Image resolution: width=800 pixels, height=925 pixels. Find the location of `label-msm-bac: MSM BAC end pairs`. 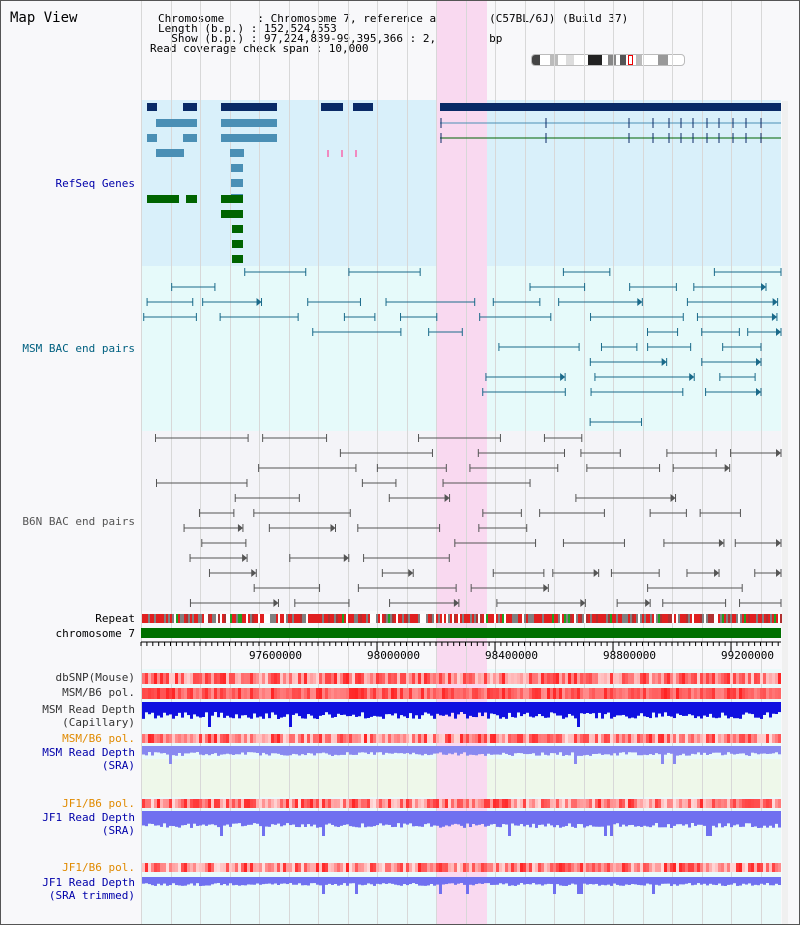

label-msm-bac: MSM BAC end pairs is located at coordinates (78, 348).